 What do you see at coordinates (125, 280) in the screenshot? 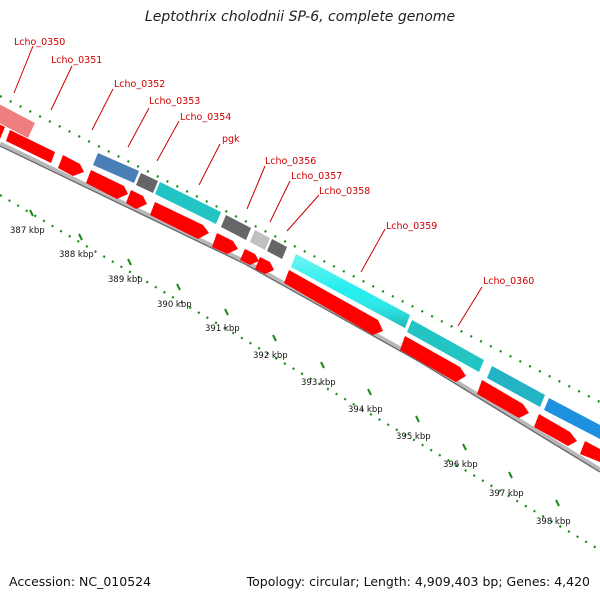
I see `kbp-label: 389 kbp` at bounding box center [125, 280].